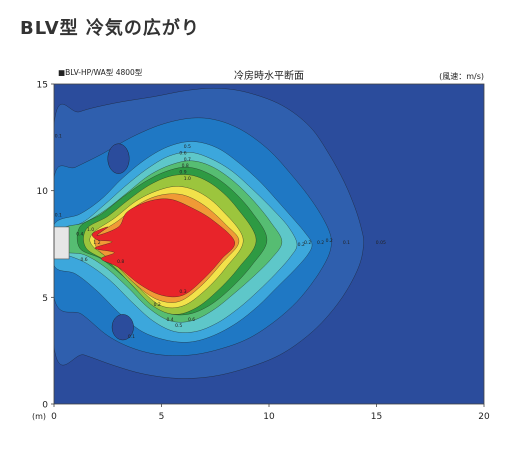 Image resolution: width=524 pixels, height=457 pixels. What do you see at coordinates (110, 28) in the screenshot?
I see `page-heading: BLV型 冷気の広がり` at bounding box center [110, 28].